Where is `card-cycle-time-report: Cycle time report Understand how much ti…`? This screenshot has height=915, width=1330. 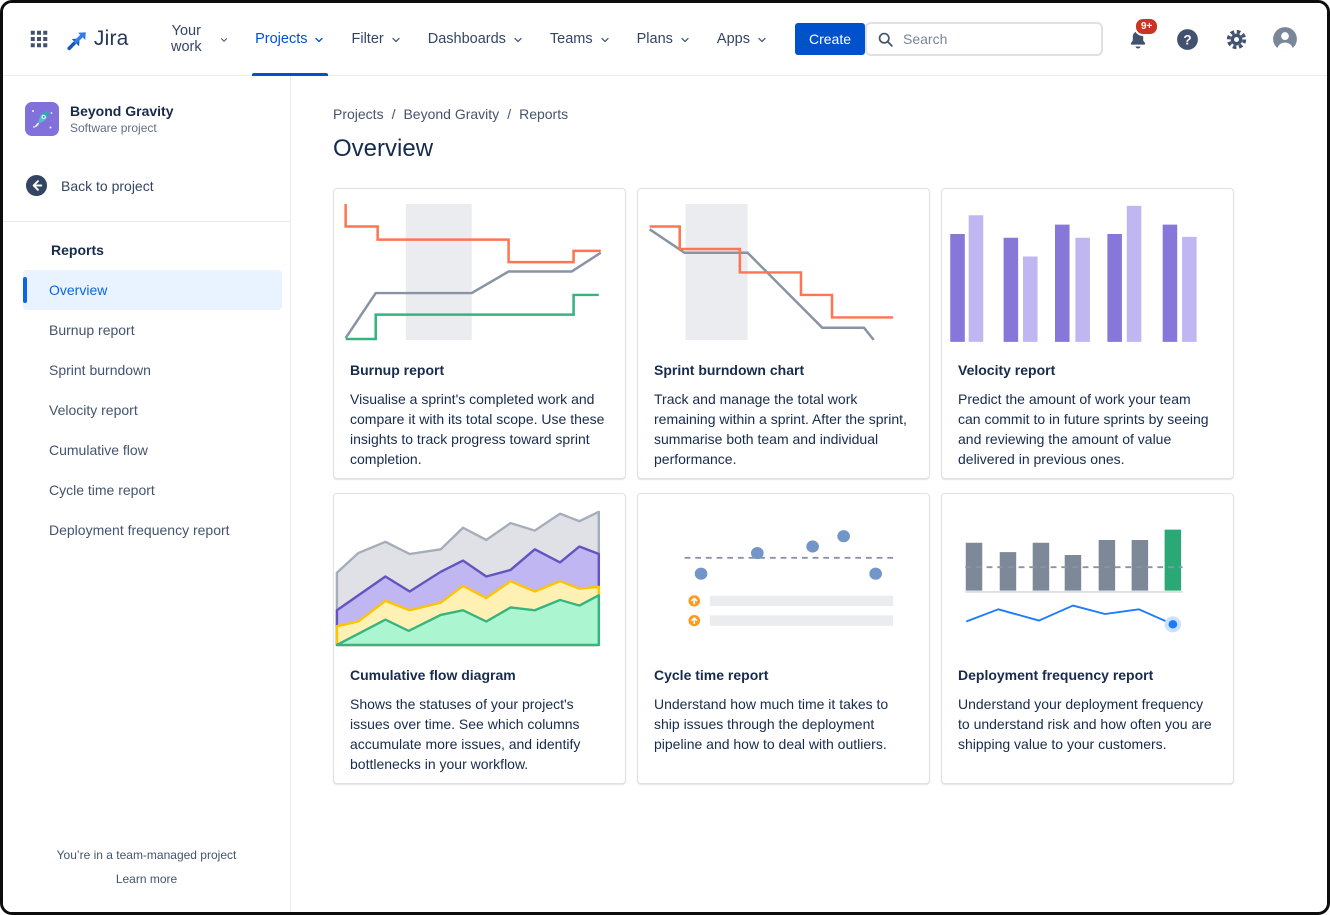
card-cycle-time-report: Cycle time report Understand how much ti… is located at coordinates (783, 638).